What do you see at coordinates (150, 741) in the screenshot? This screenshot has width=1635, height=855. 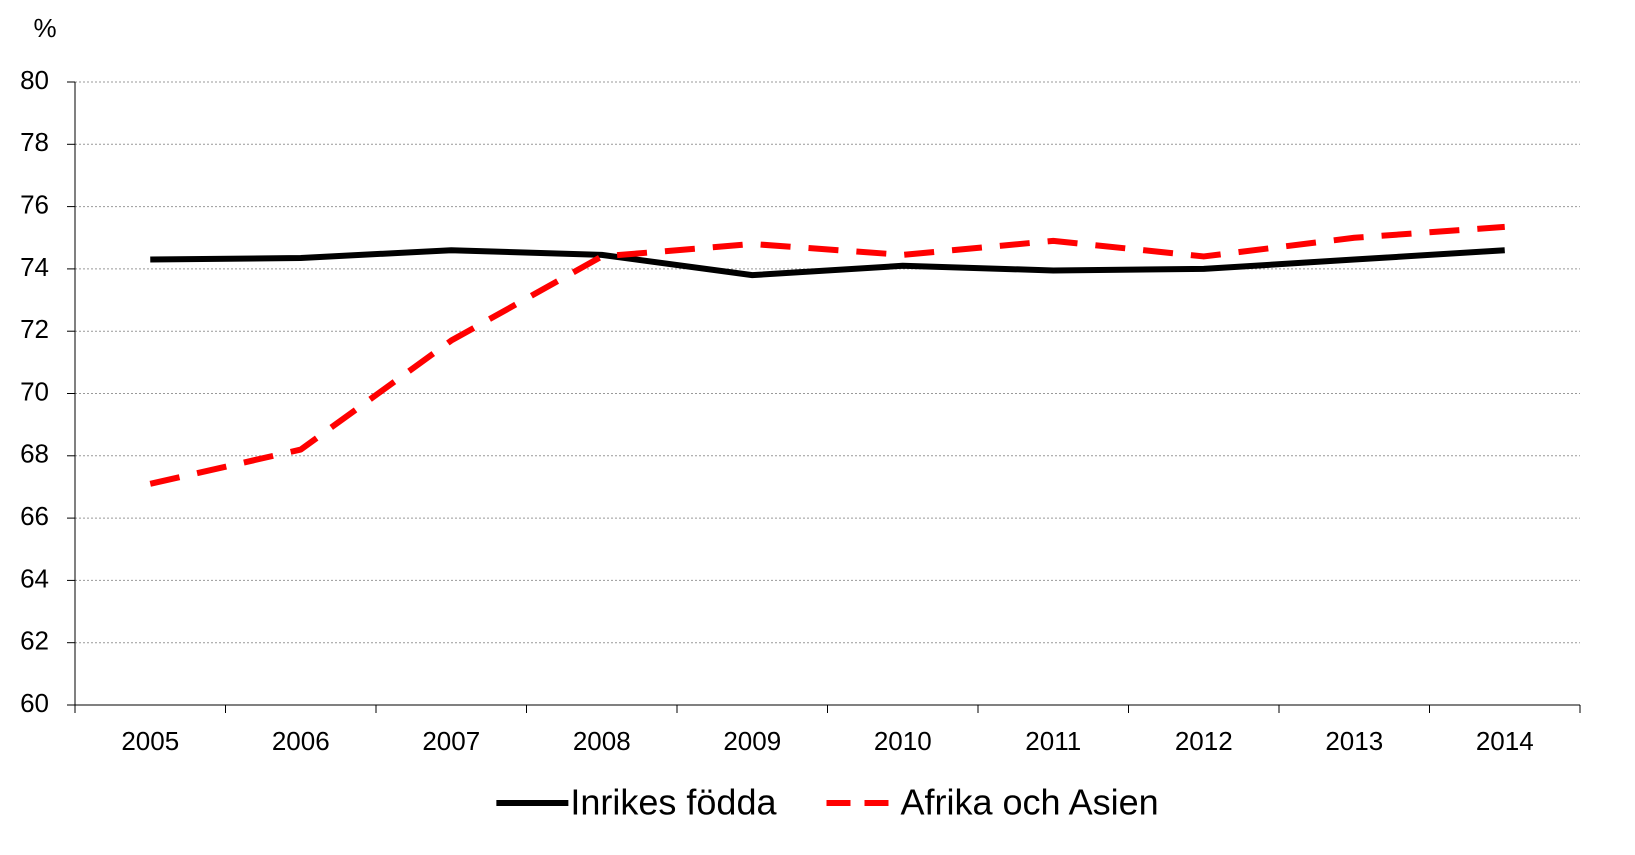 I see `x-tick-label: 2005` at bounding box center [150, 741].